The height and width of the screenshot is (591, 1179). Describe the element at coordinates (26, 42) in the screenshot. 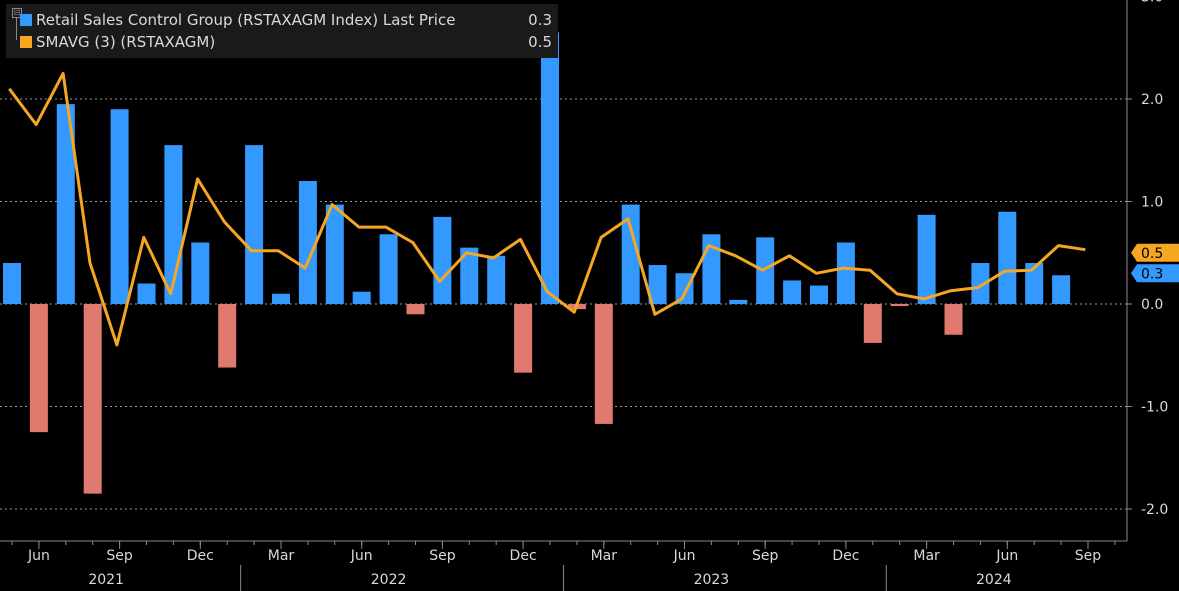

I see `legend-swatch-orange` at that location.